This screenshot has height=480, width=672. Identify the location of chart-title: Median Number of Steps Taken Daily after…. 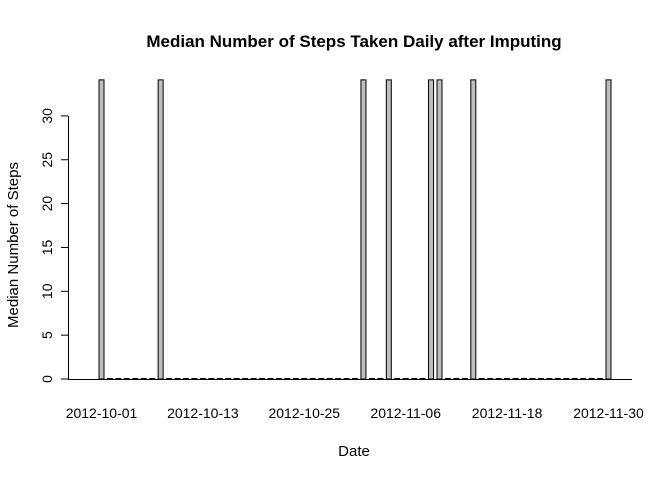
(353, 41).